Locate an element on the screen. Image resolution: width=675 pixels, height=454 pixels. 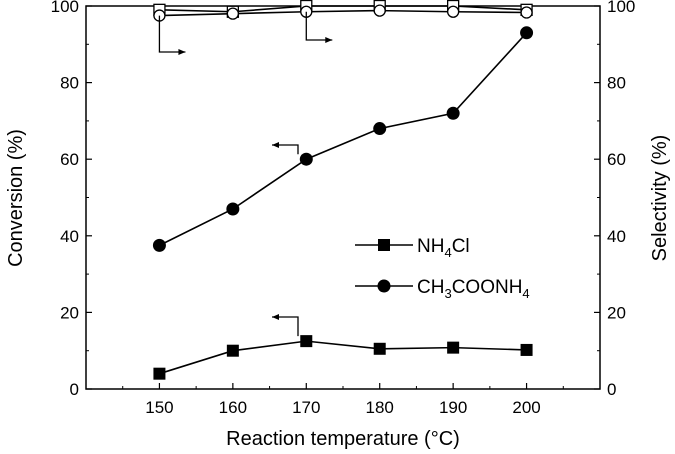
arrow-left-ch3coonh4 is located at coordinates (285, 148).